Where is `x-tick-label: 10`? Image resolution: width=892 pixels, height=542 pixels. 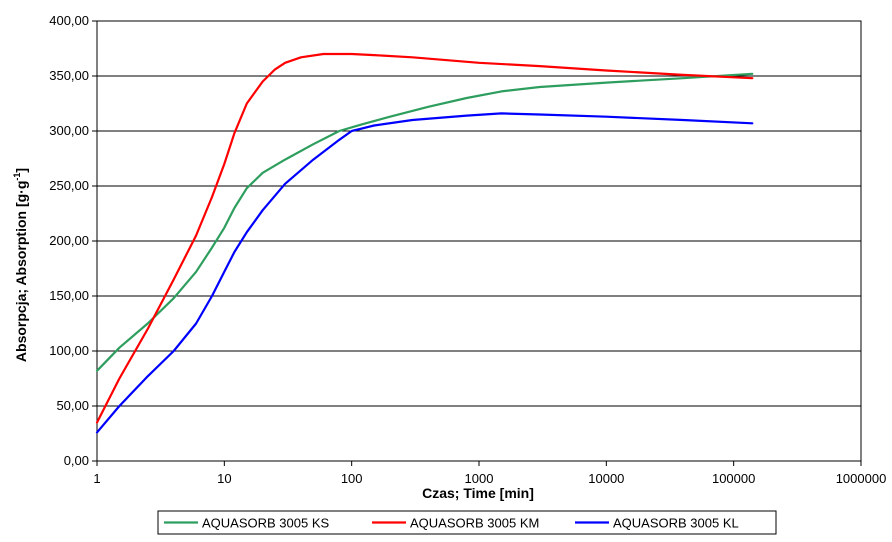
x-tick-label: 10 is located at coordinates (224, 478).